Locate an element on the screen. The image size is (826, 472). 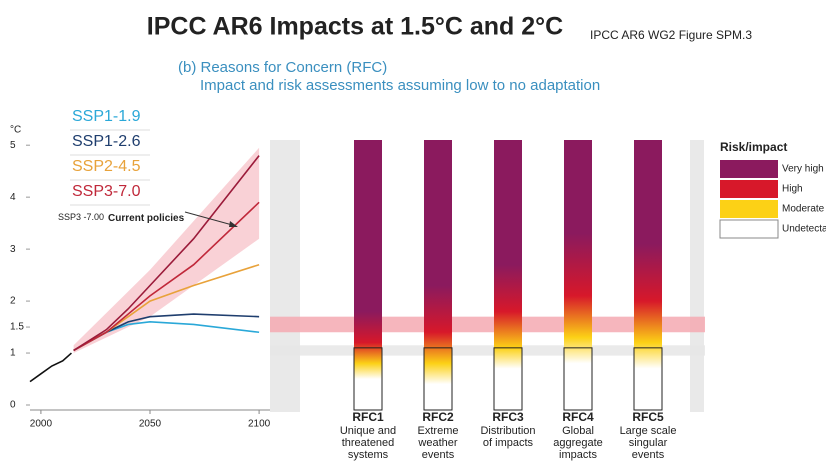
rfc-name: RFC2 is located at coordinates (438, 417).